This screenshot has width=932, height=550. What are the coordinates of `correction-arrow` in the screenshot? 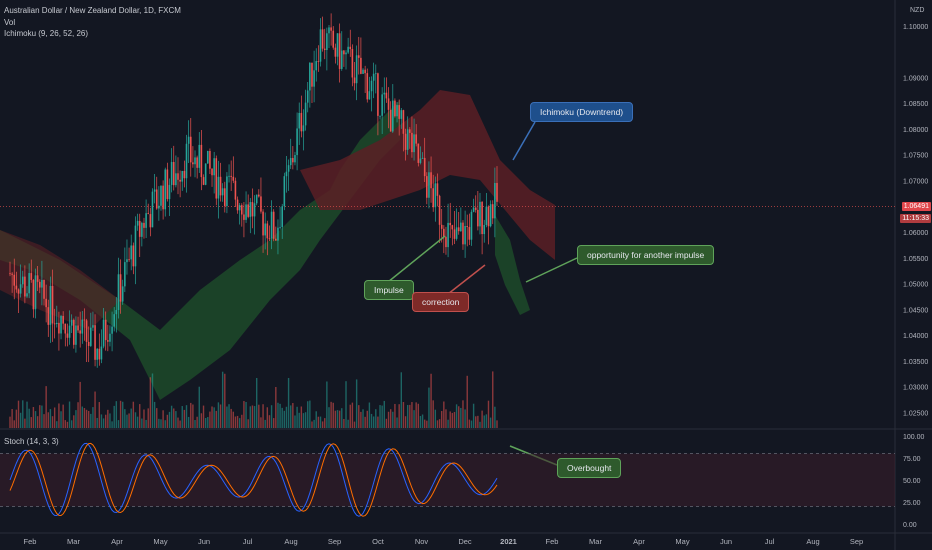 It's located at (466, 279).